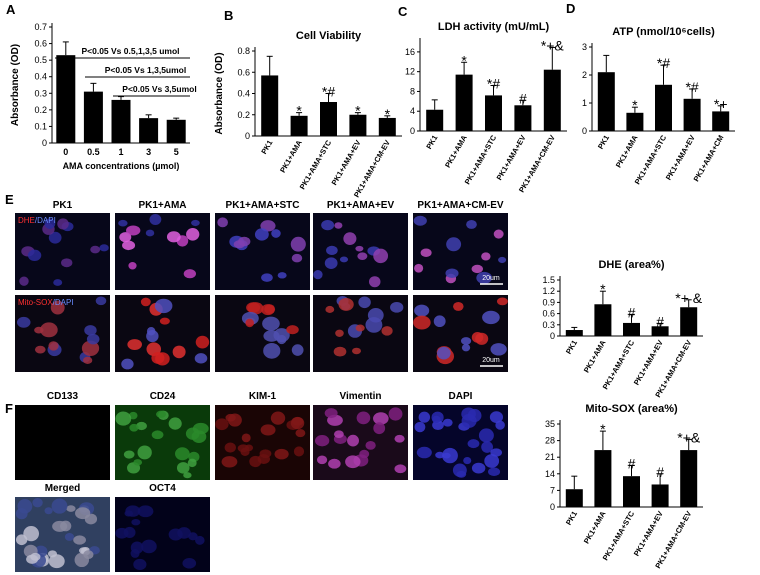 The height and width of the screenshot is (575, 760). What do you see at coordinates (553, 45) in the screenshot?
I see `significance-marker: *+&` at bounding box center [553, 45].